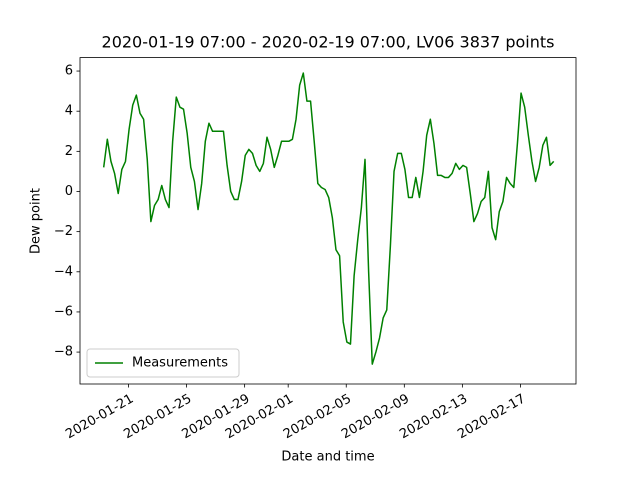  Describe the element at coordinates (69, 71) in the screenshot. I see `y-tick-label: 6` at that location.